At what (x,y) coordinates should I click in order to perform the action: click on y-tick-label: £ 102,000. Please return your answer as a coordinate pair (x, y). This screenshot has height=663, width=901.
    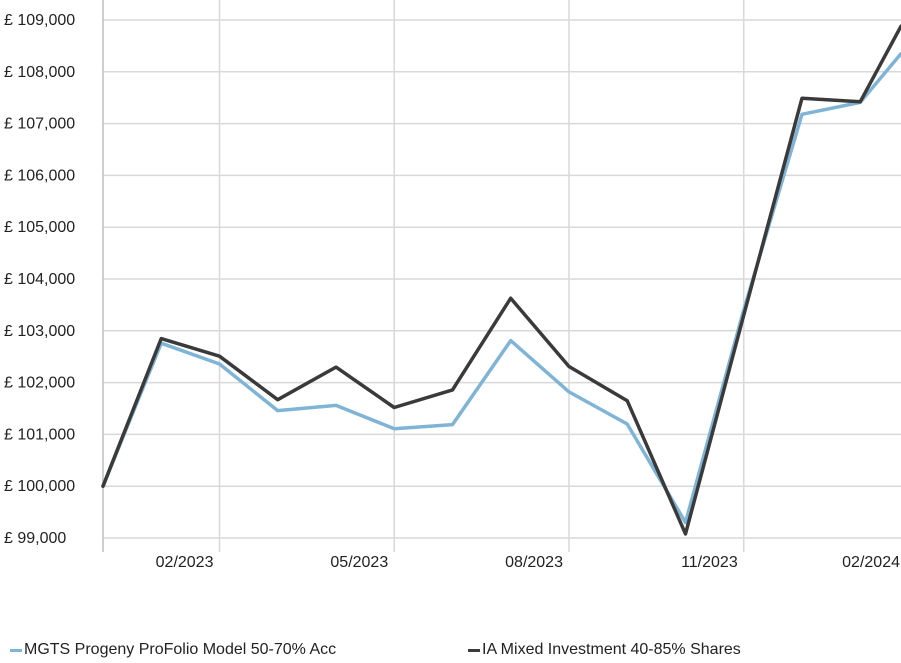
    Looking at the image, I should click on (39, 383).